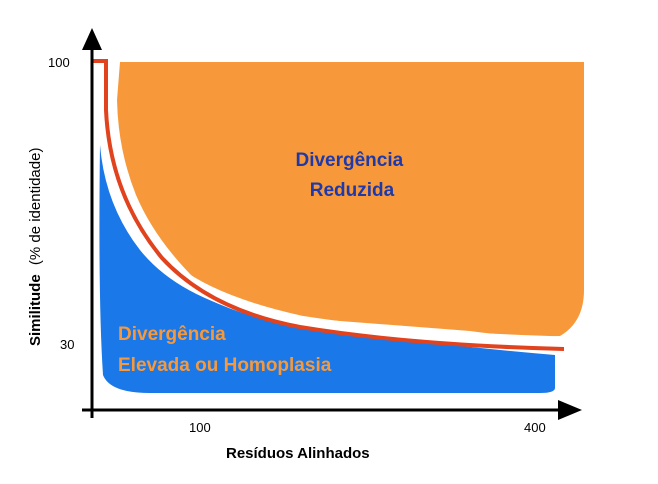  I want to click on x-axis-arrowhead, so click(570, 410).